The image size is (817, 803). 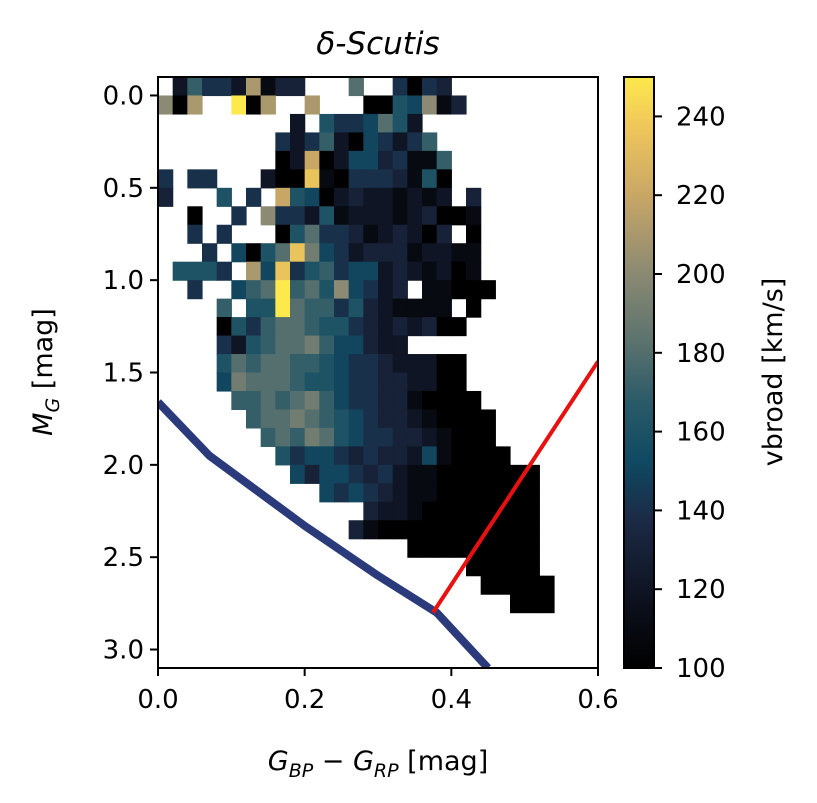 I want to click on colorbar-ticks: 100 120 140 160 180 200 220 240, so click(x=690, y=393).